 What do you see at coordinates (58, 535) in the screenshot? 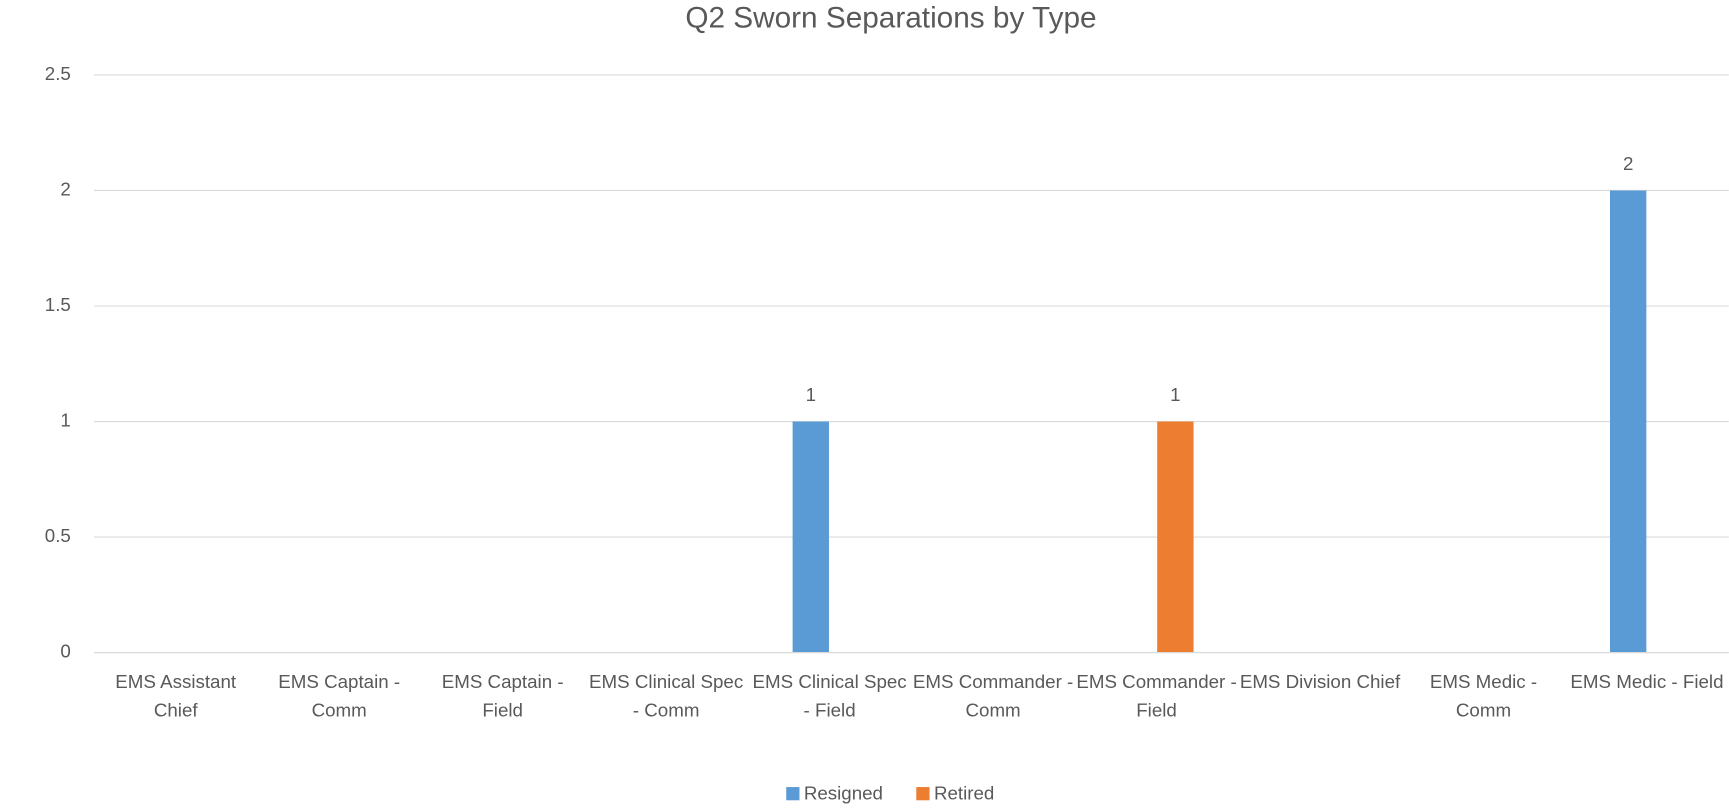
I see `y-tick-label: 0.5` at bounding box center [58, 535].